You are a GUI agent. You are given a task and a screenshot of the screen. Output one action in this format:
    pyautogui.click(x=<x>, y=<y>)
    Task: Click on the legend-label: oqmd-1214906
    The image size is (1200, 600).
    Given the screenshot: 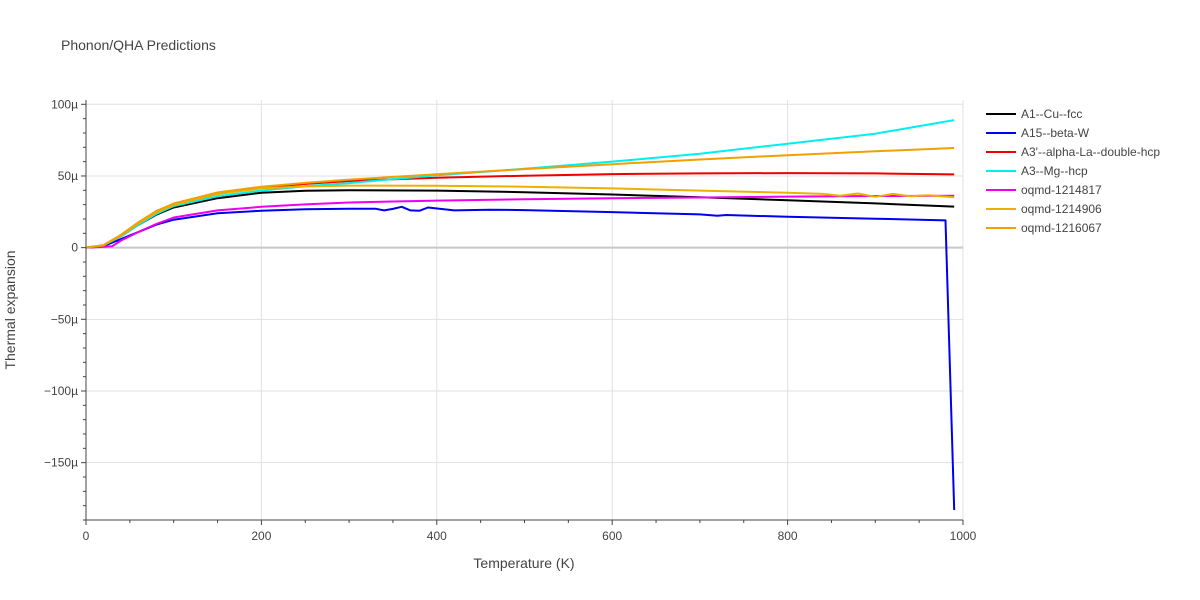 What is the action you would take?
    pyautogui.click(x=1061, y=209)
    